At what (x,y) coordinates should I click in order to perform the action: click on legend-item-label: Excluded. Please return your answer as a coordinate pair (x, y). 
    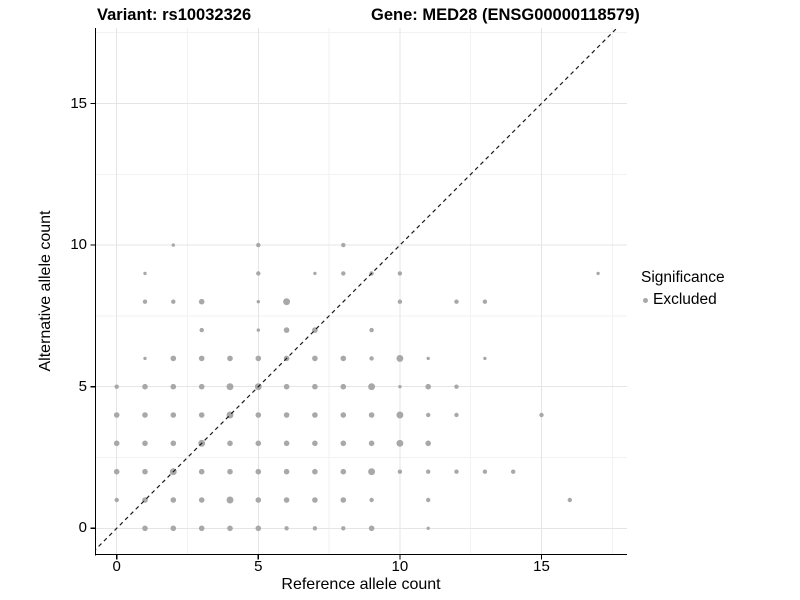
    Looking at the image, I should click on (685, 299).